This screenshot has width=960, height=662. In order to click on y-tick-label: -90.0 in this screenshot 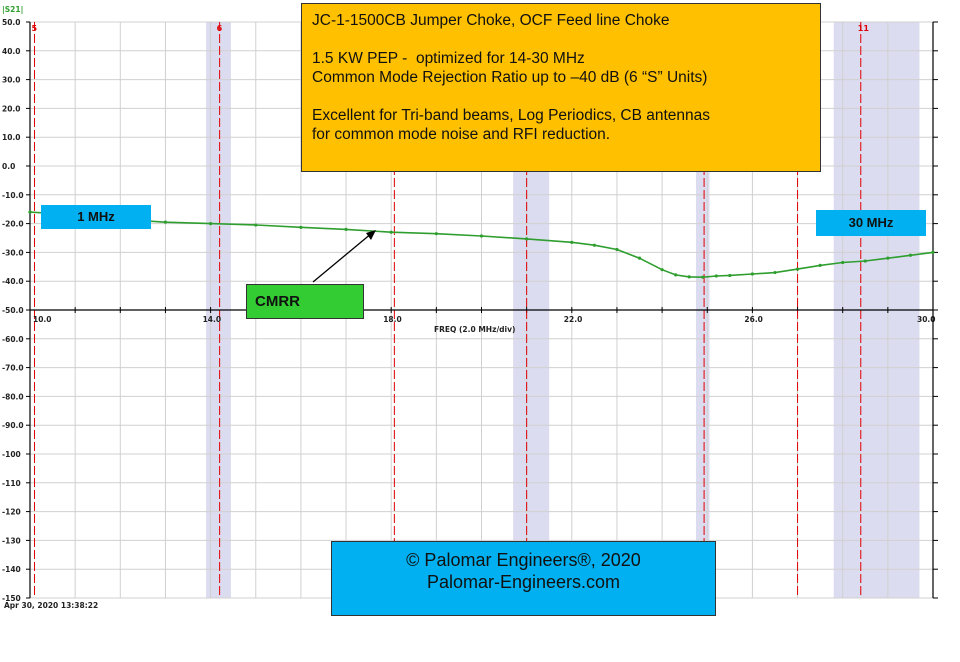, I will do `click(13, 425)`.